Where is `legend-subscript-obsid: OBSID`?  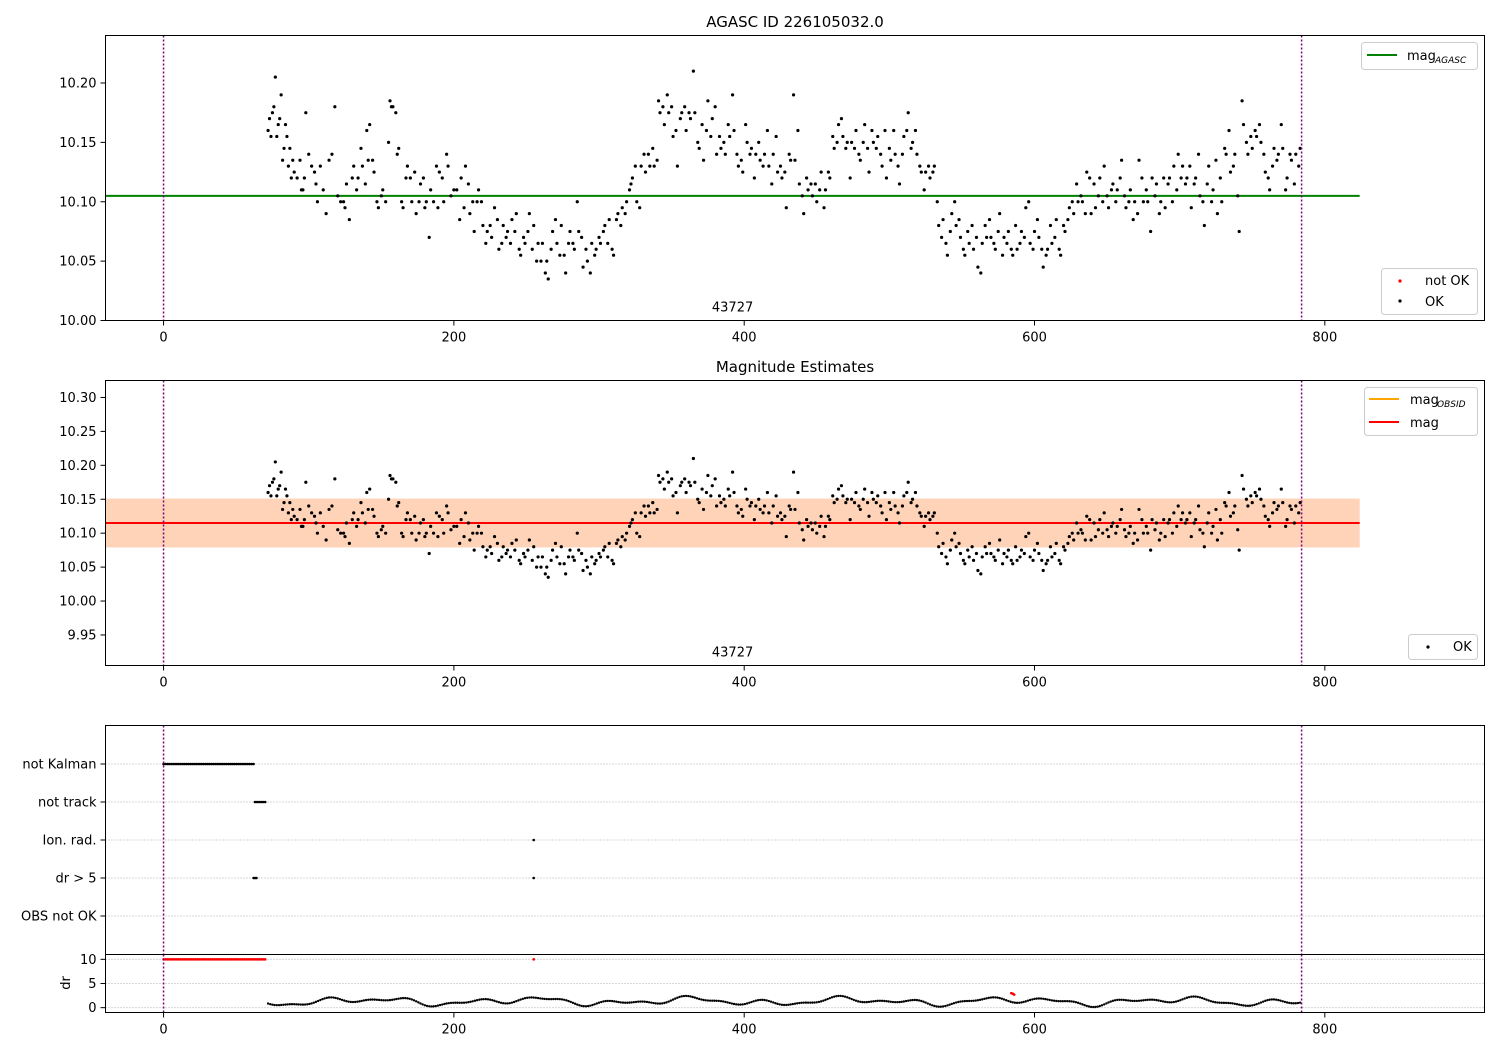
legend-subscript-obsid: OBSID is located at coordinates (1451, 405).